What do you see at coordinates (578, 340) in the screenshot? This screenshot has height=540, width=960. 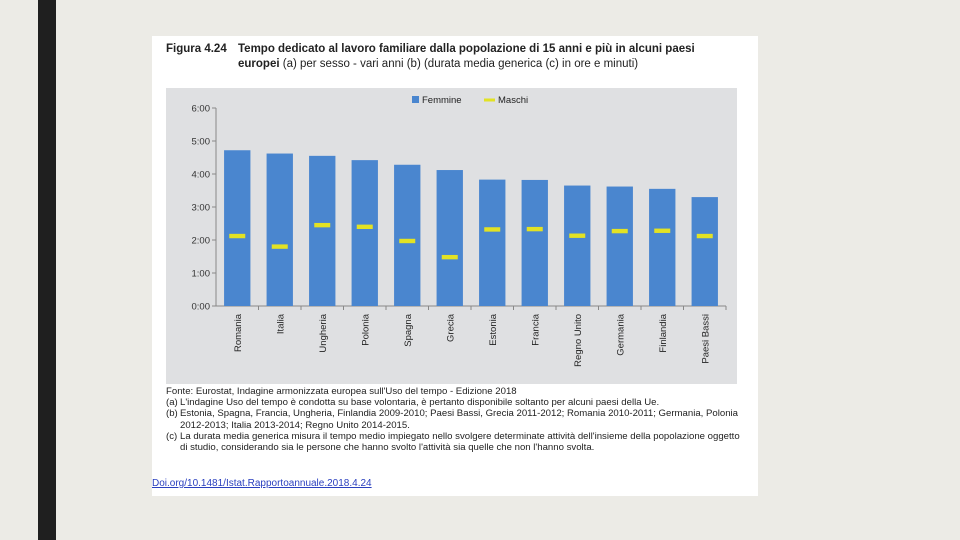 I see `category-label: Regno Unito` at bounding box center [578, 340].